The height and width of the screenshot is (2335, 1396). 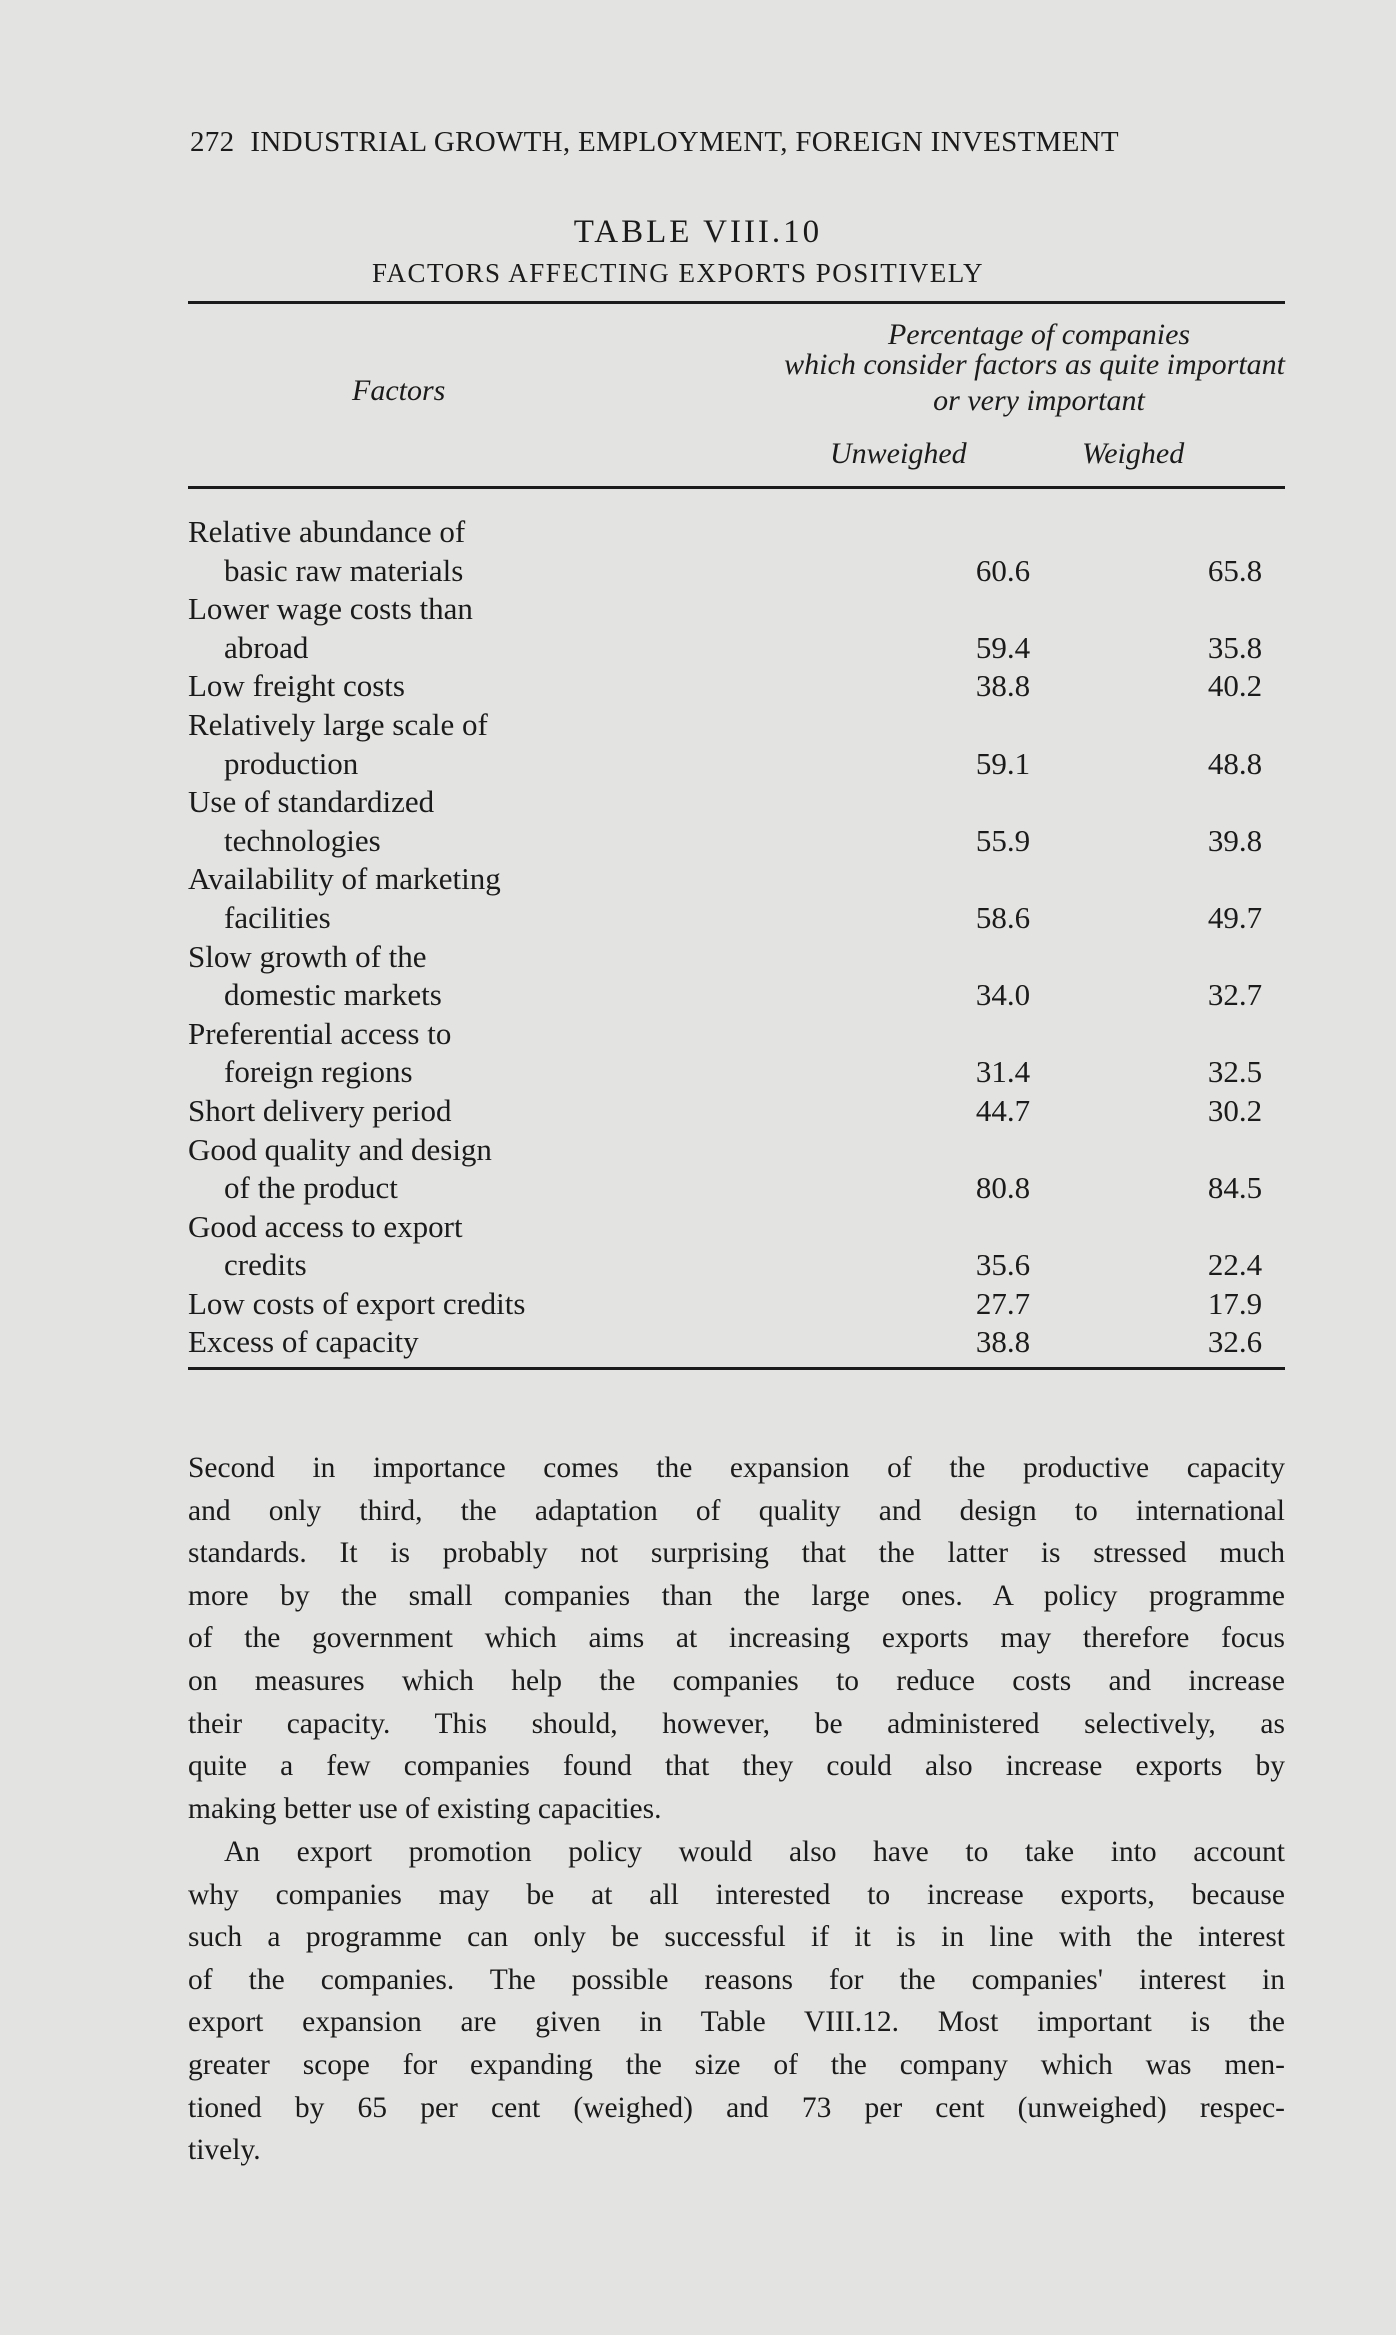 I want to click on weighed-value: 35.8, so click(x=1235, y=647).